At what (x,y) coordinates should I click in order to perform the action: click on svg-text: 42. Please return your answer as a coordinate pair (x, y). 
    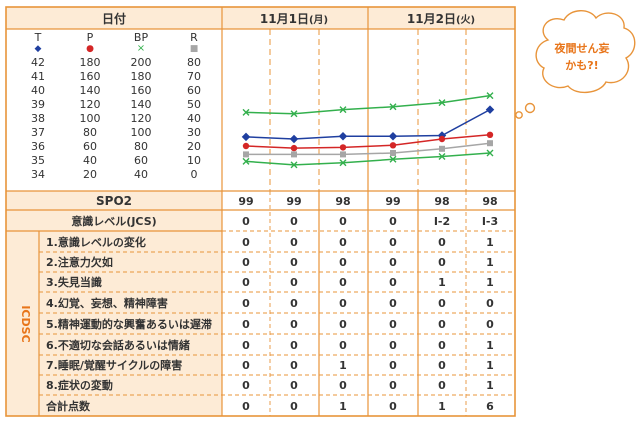
    Looking at the image, I should click on (38, 62).